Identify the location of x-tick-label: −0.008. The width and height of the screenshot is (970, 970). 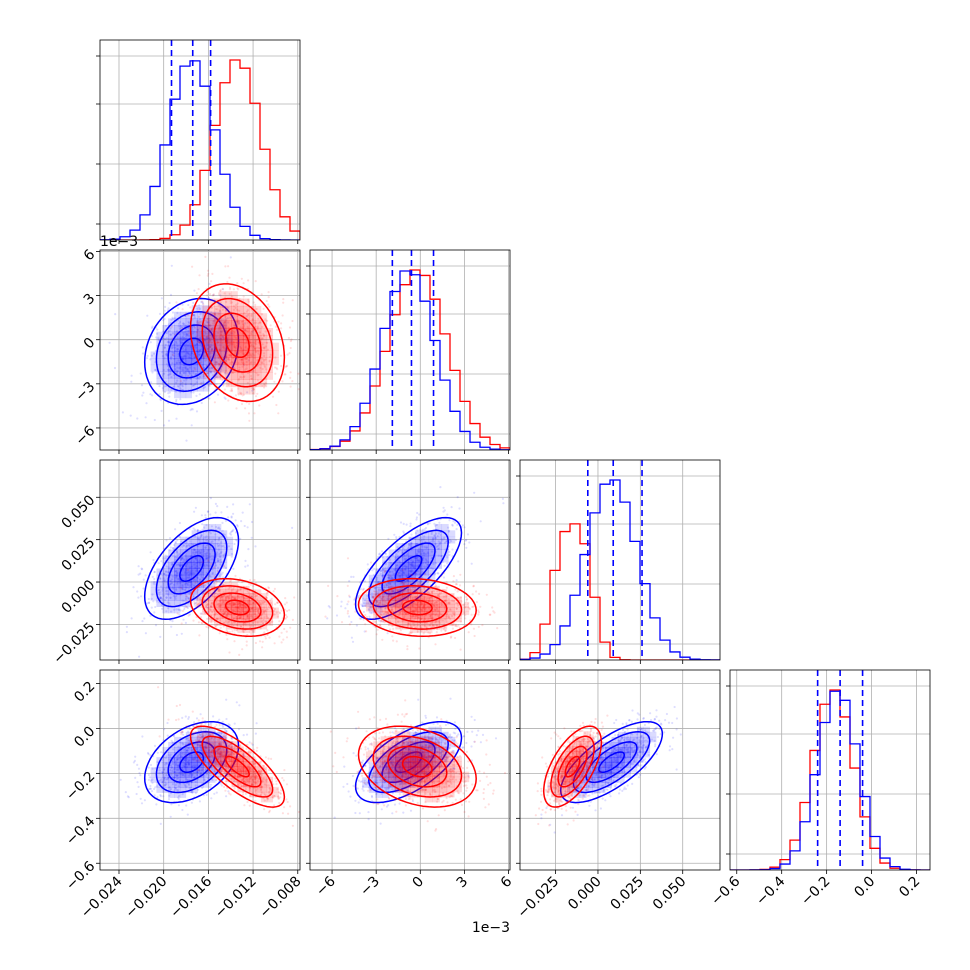
(281, 898).